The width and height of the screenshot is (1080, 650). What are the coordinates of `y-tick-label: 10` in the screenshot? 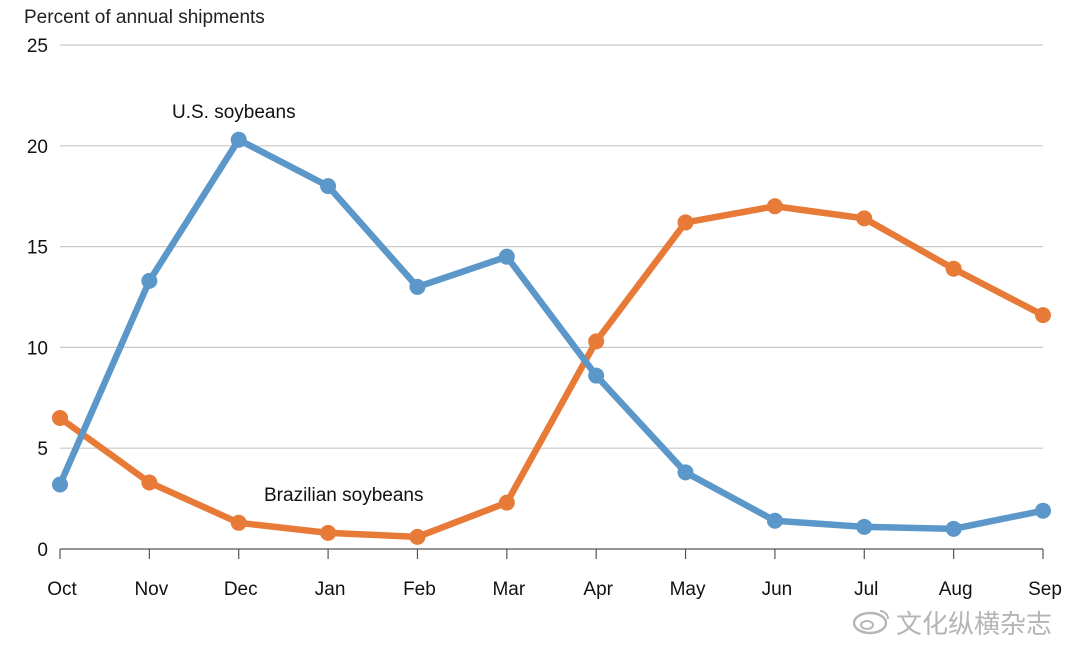 It's located at (37, 348).